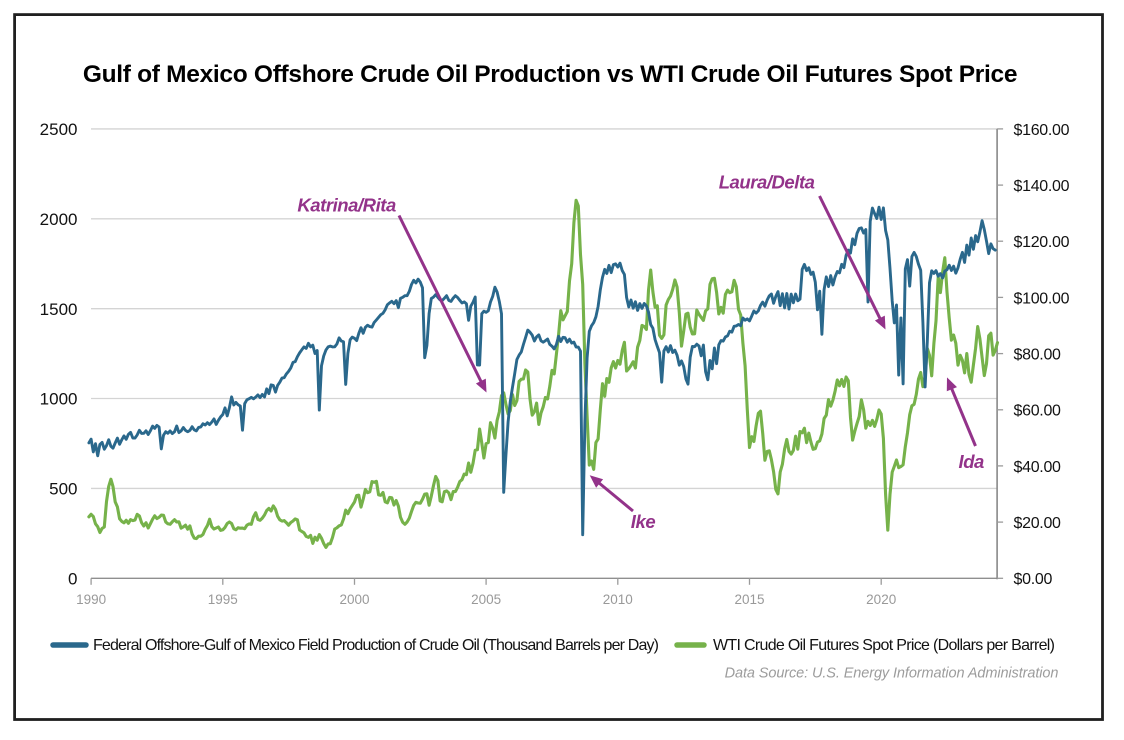  Describe the element at coordinates (1042, 242) in the screenshot. I see `svg-text: $120.00` at that location.